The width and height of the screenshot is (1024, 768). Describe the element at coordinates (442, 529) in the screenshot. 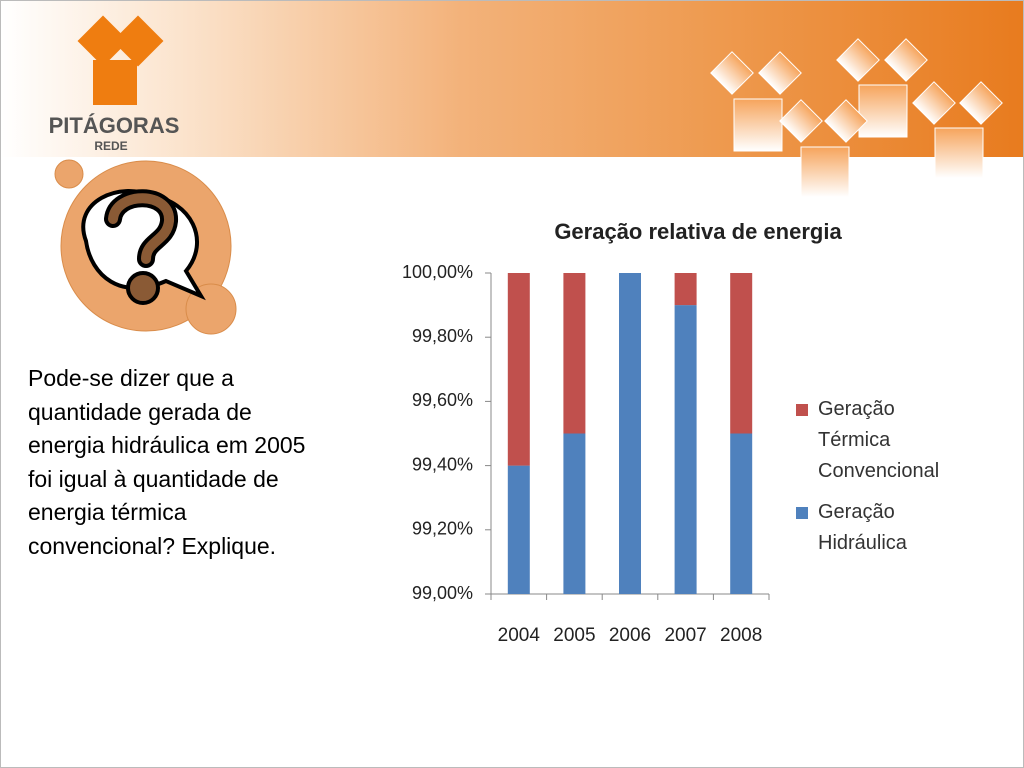

I see `y-tick-label: 99,20%` at that location.